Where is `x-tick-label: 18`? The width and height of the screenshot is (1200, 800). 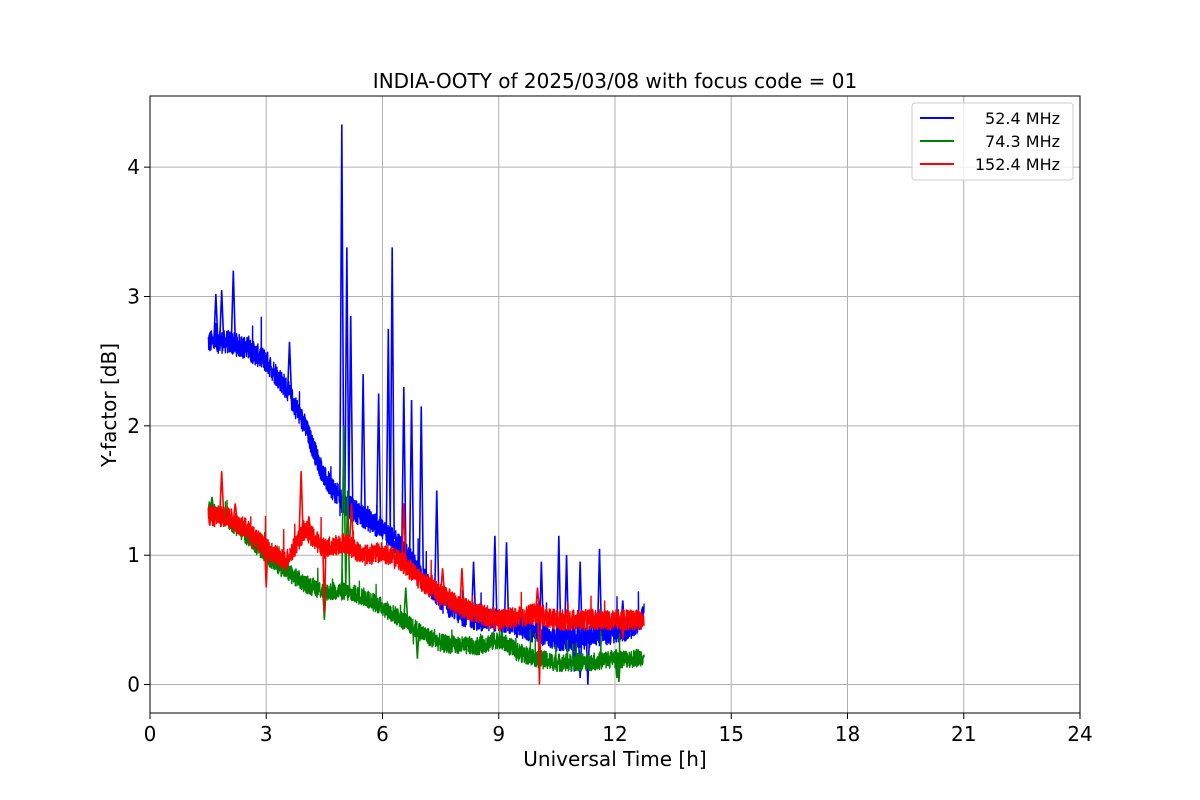
x-tick-label: 18 is located at coordinates (847, 734).